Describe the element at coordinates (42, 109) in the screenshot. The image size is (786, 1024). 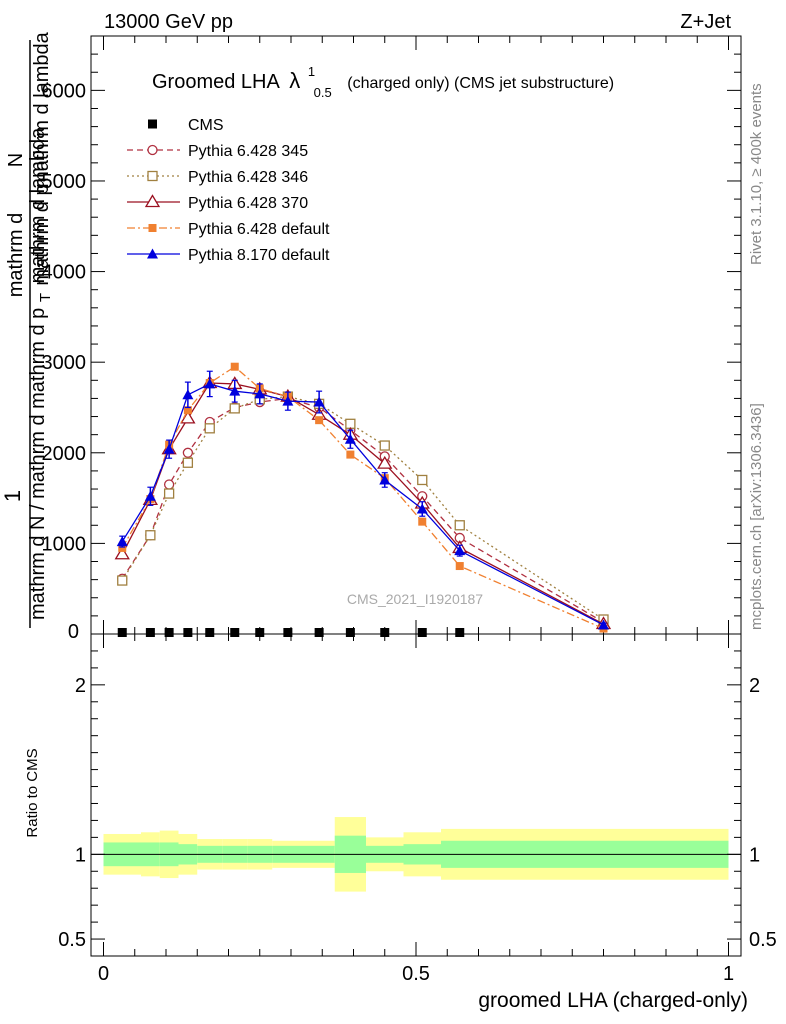
I see `ylabel-numerator-extra2: mathrm d lambda` at that location.